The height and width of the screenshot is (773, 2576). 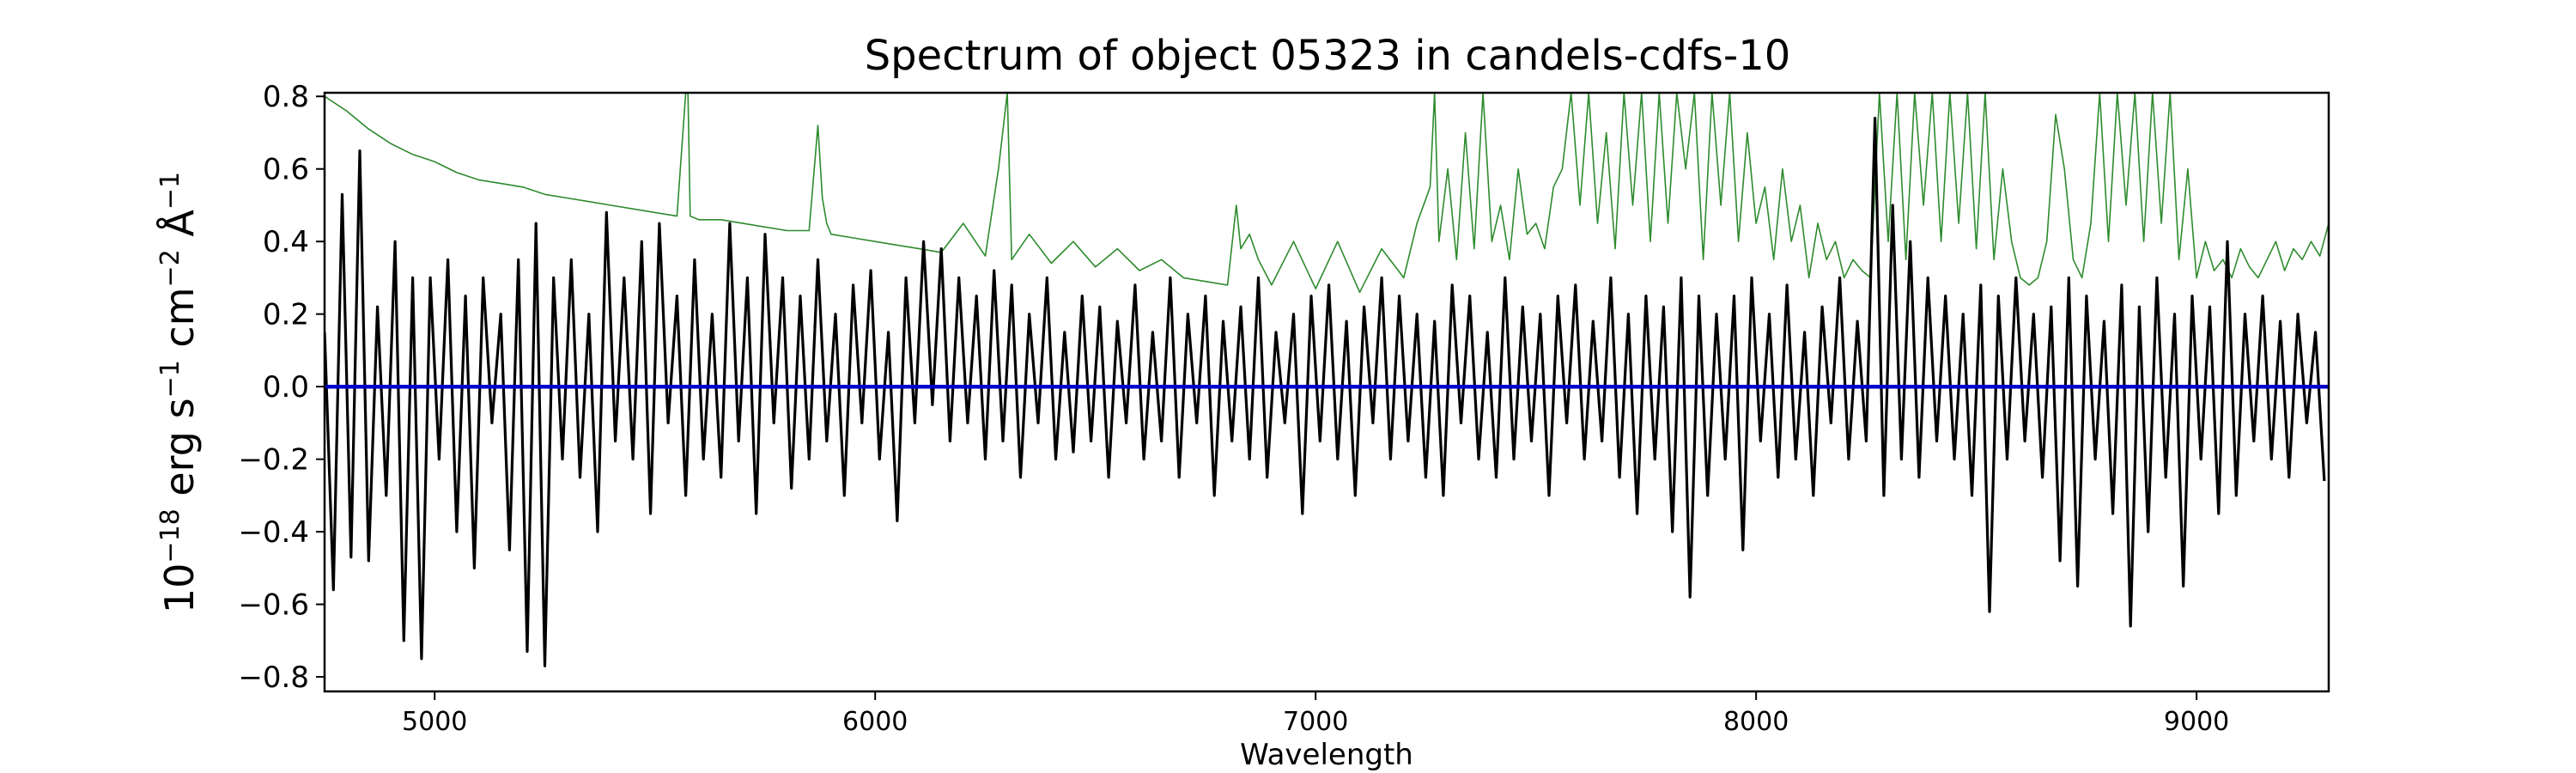 I want to click on x-tick-label: 7000, so click(x=1316, y=722).